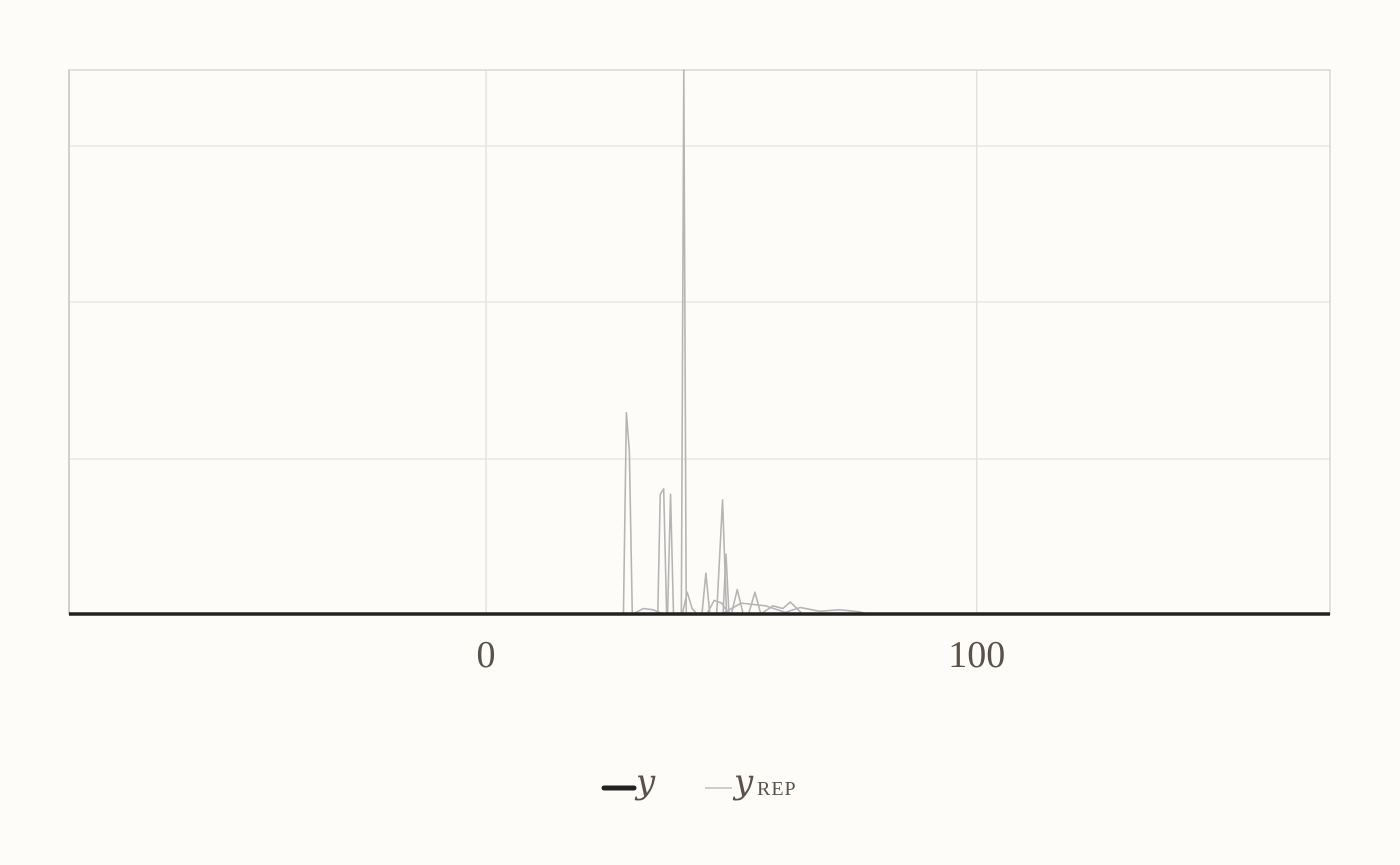 The height and width of the screenshot is (865, 1400). What do you see at coordinates (645, 782) in the screenshot?
I see `legend-y-label: y` at bounding box center [645, 782].